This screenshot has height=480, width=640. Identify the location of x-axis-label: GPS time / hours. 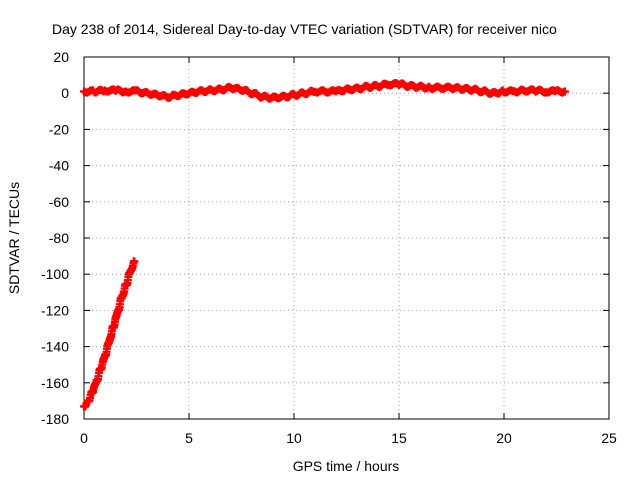
(346, 466).